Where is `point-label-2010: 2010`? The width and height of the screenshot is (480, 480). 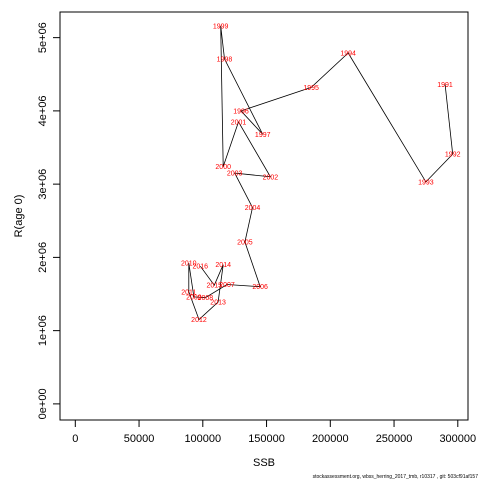
point-label-2010: 2010 is located at coordinates (189, 264).